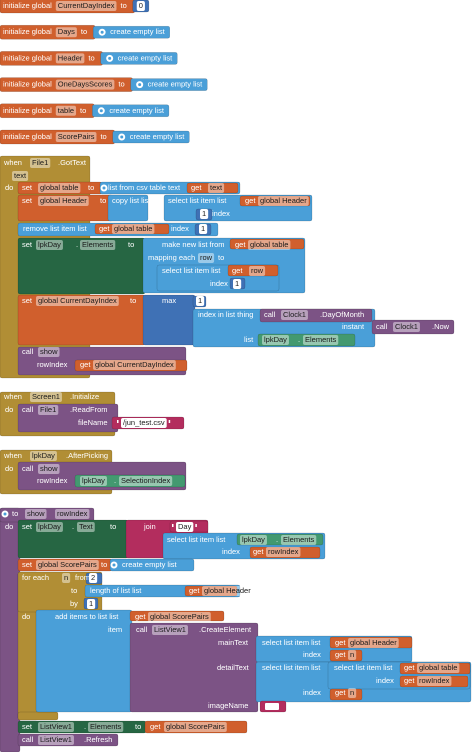 The image size is (474, 752). Describe the element at coordinates (203, 228) in the screenshot. I see `field-label: 1` at that location.